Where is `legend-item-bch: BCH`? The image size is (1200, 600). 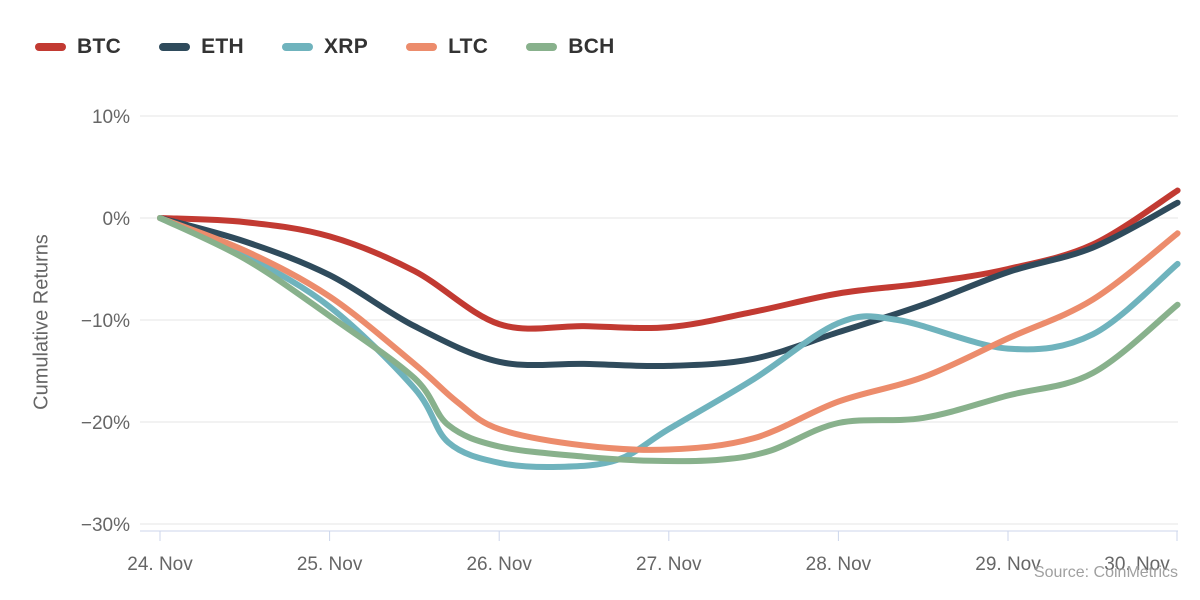
legend-item-bch: BCH is located at coordinates (570, 47).